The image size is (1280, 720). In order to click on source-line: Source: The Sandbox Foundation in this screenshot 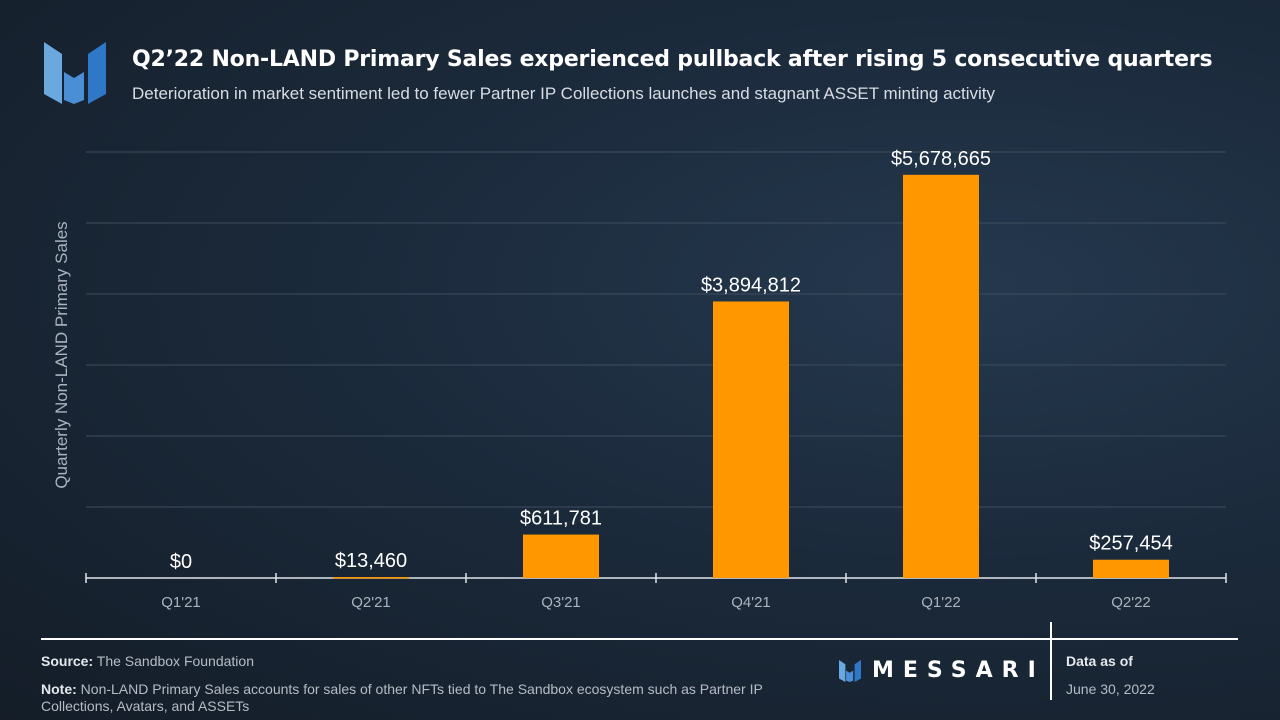, I will do `click(147, 661)`.